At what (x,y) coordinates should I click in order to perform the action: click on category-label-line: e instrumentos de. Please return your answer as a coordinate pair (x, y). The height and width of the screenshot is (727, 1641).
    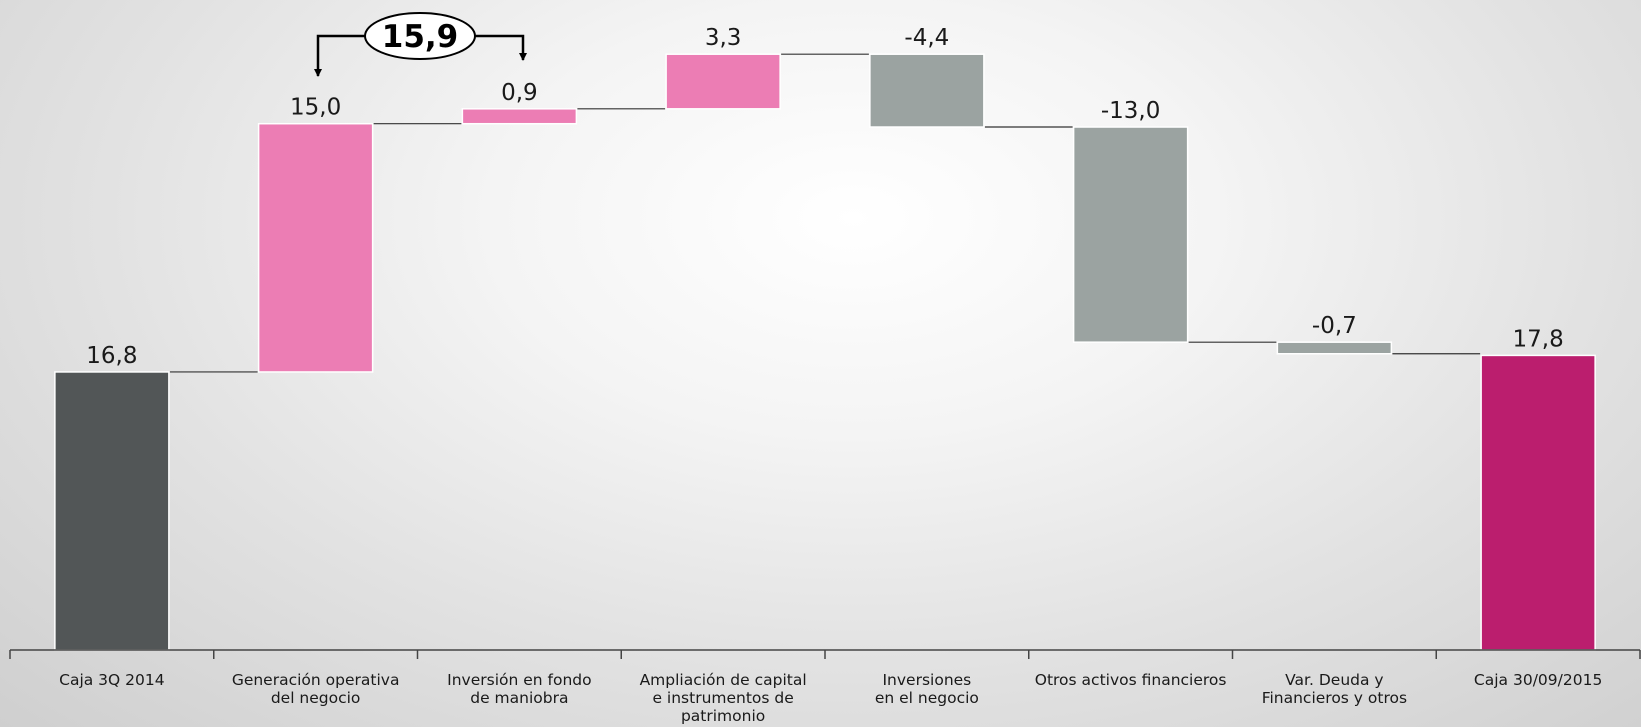
    Looking at the image, I should click on (722, 698).